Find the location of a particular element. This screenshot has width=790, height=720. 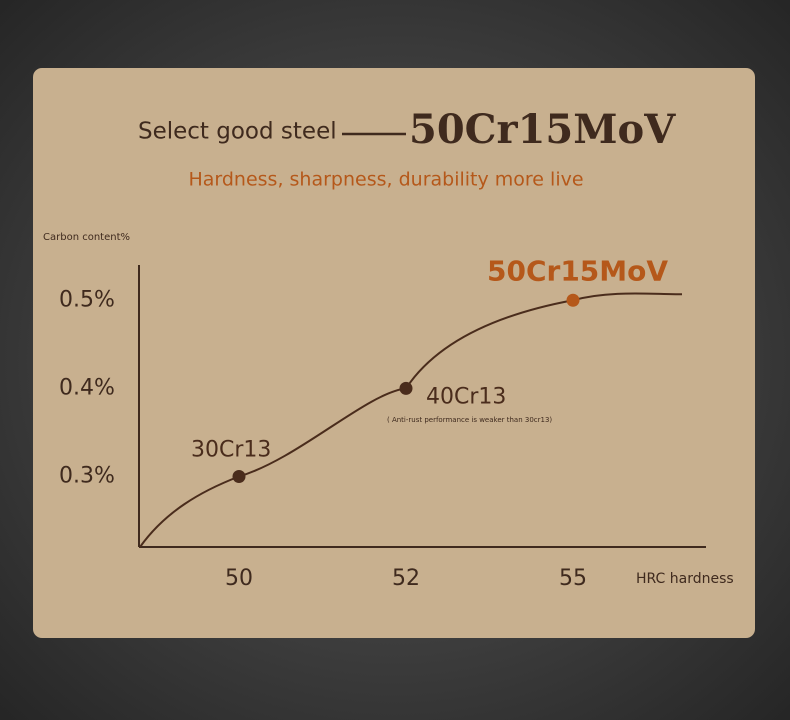

x-tick-label: 52 is located at coordinates (406, 578).